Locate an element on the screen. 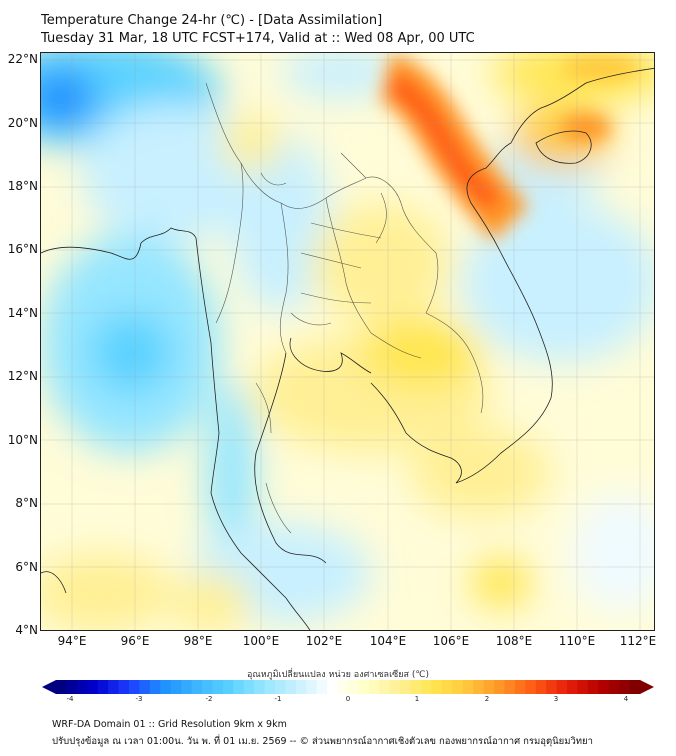 This screenshot has width=676, height=756. lat-label-22n: 22°N is located at coordinates (22, 59).